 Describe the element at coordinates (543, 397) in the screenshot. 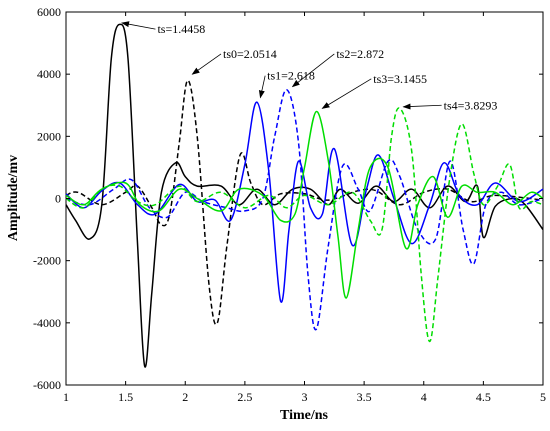

I see `x-tick-label: 5` at that location.